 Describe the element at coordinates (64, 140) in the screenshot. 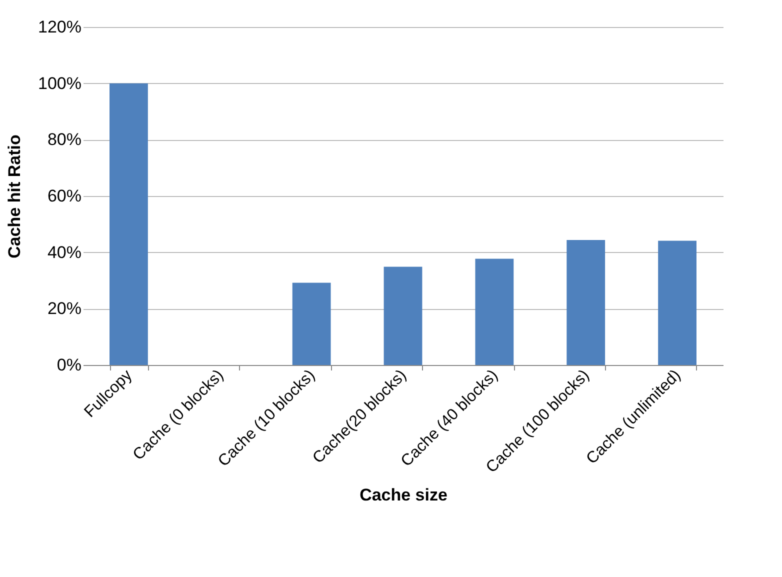

I see `y-tick-label: 80%` at that location.